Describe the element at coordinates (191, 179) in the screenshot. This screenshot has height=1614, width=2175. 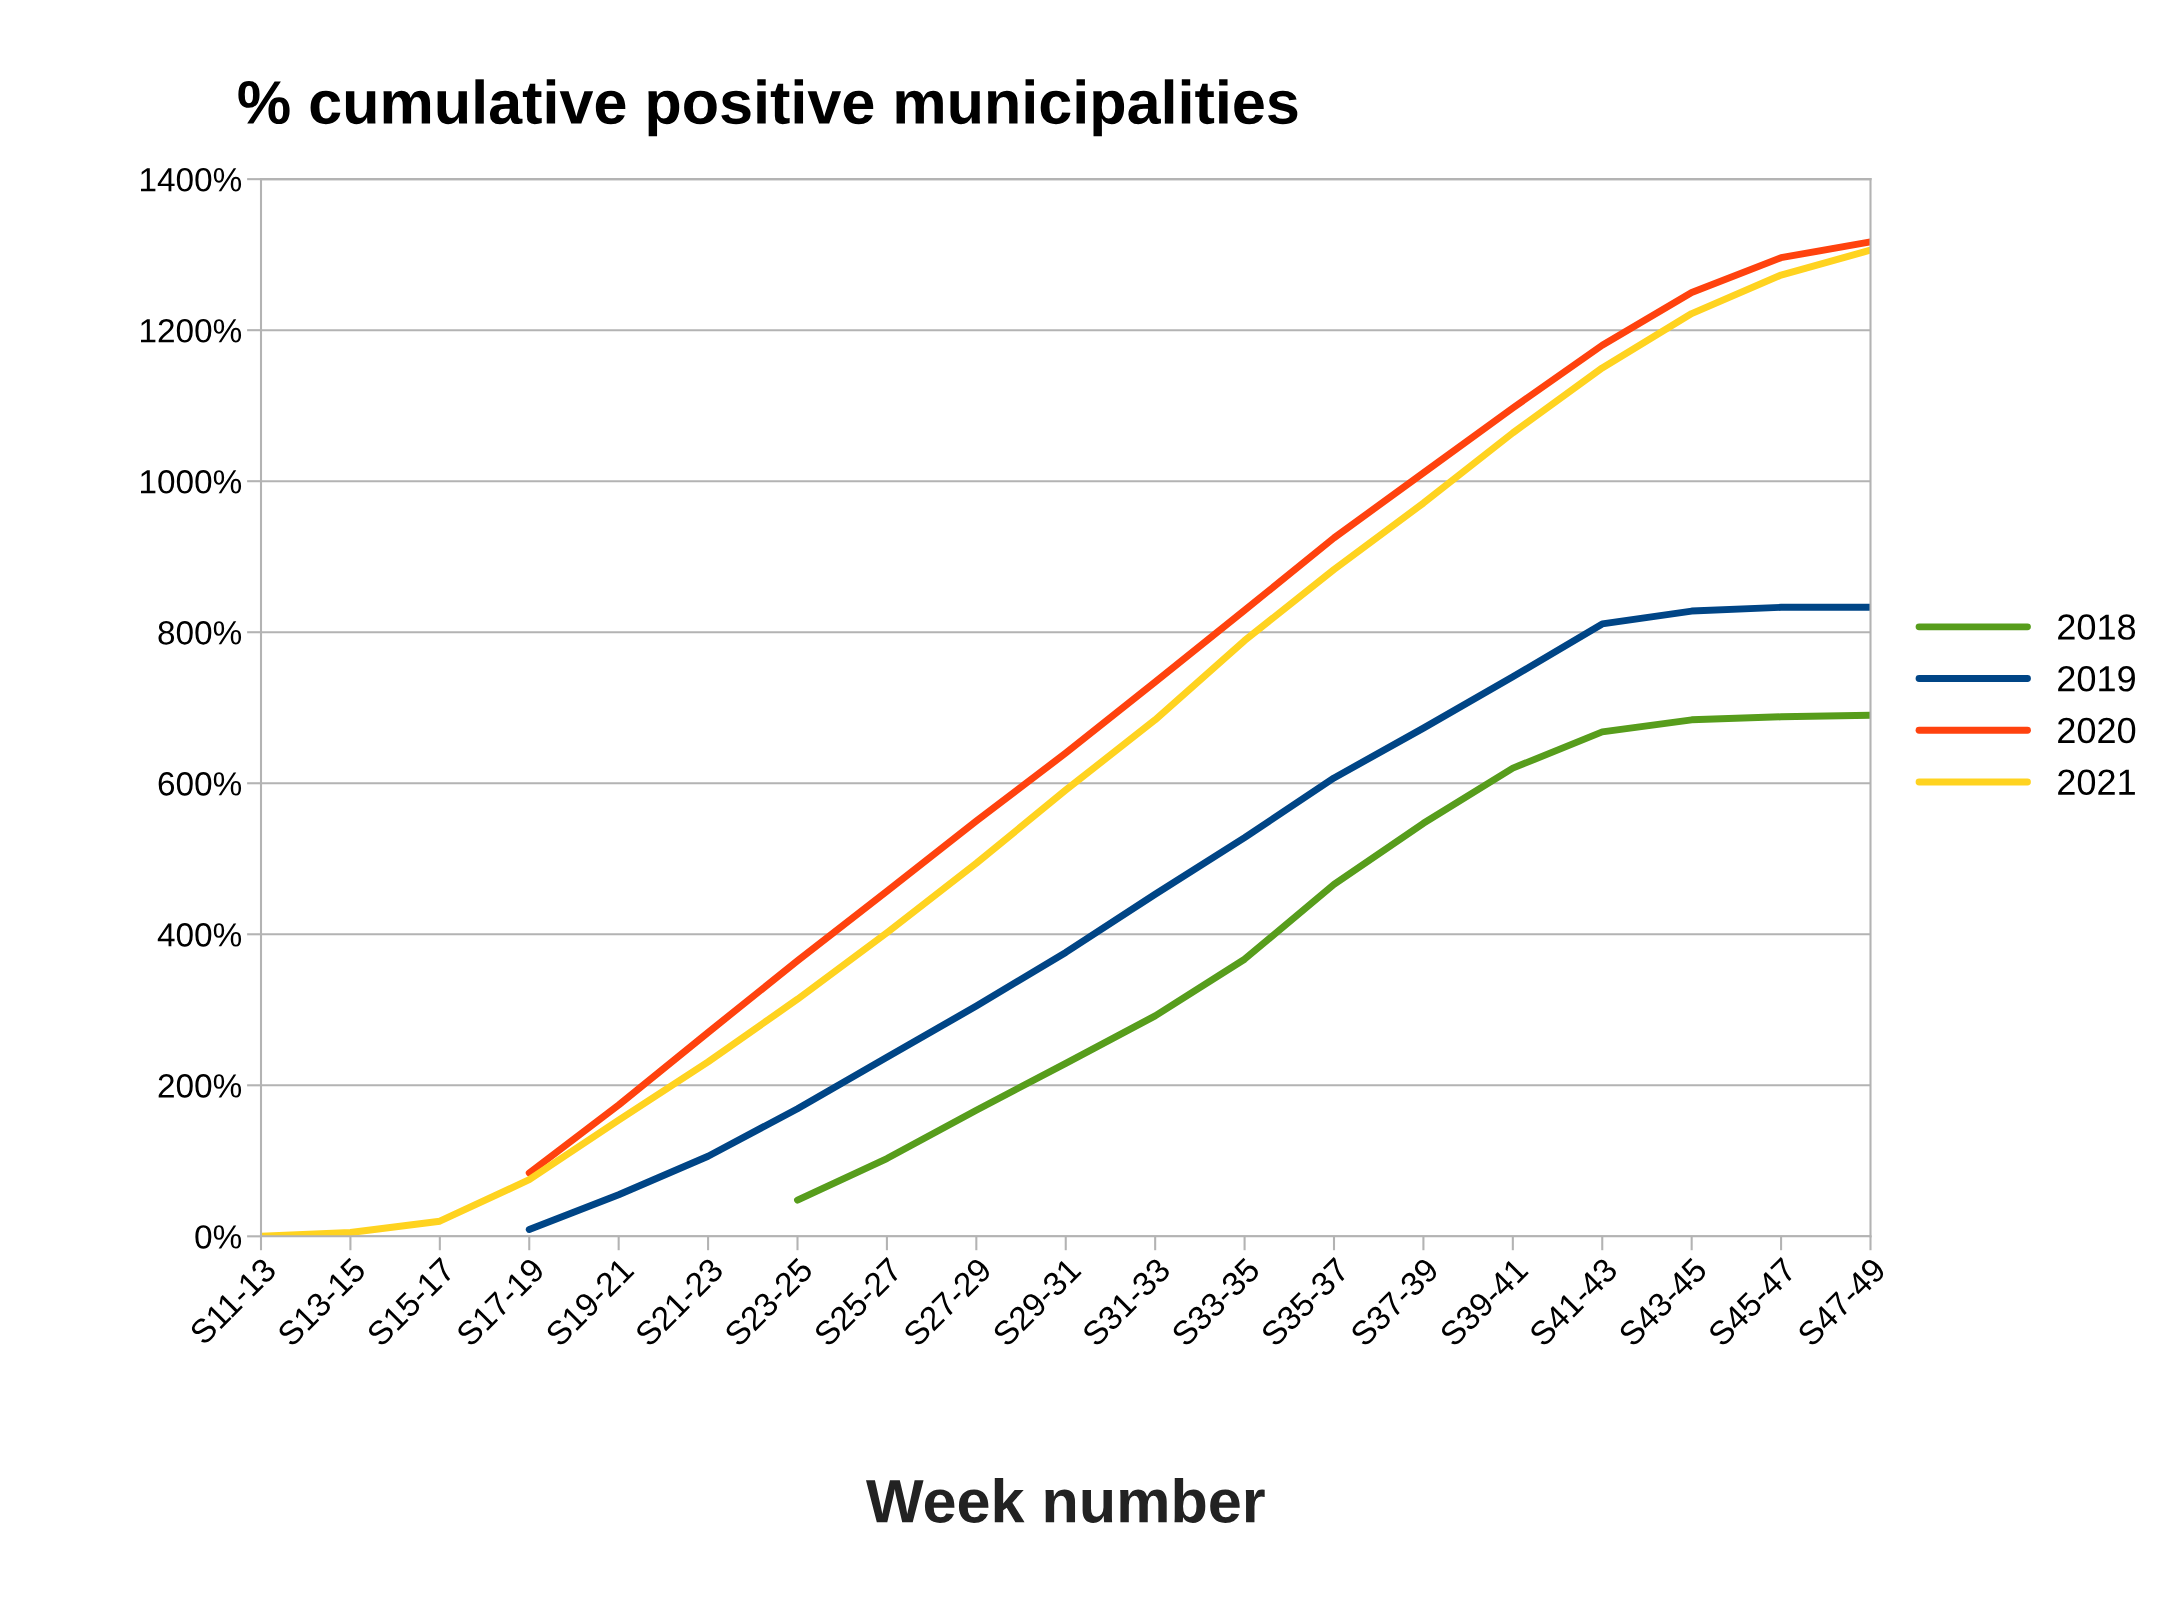
I see `y-tick-label: 1400%` at that location.